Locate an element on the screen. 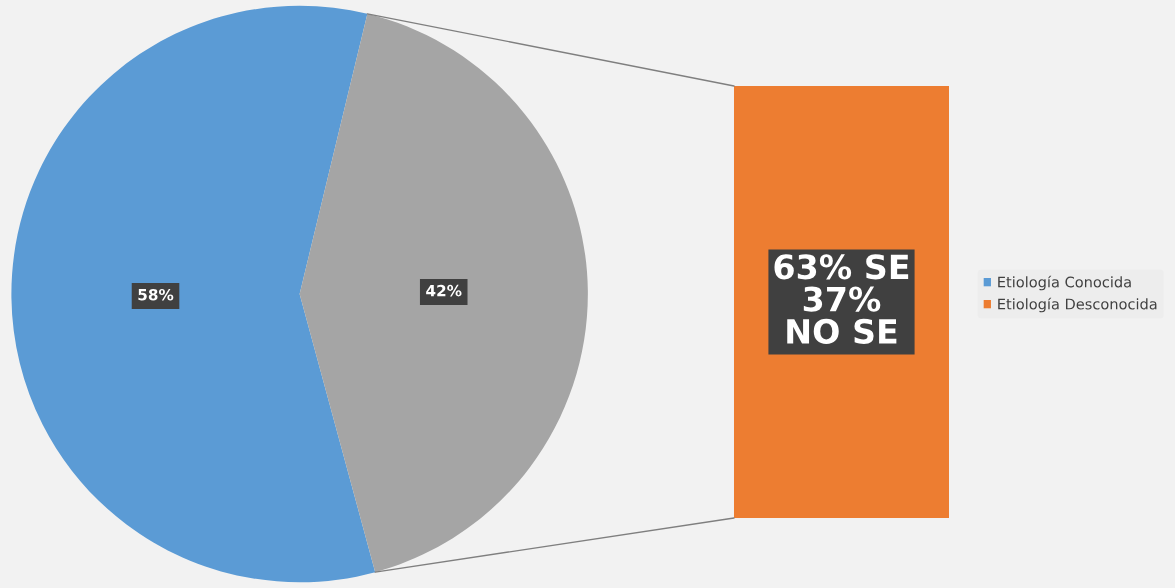 The height and width of the screenshot is (588, 1175). data-label: 42% is located at coordinates (444, 290).